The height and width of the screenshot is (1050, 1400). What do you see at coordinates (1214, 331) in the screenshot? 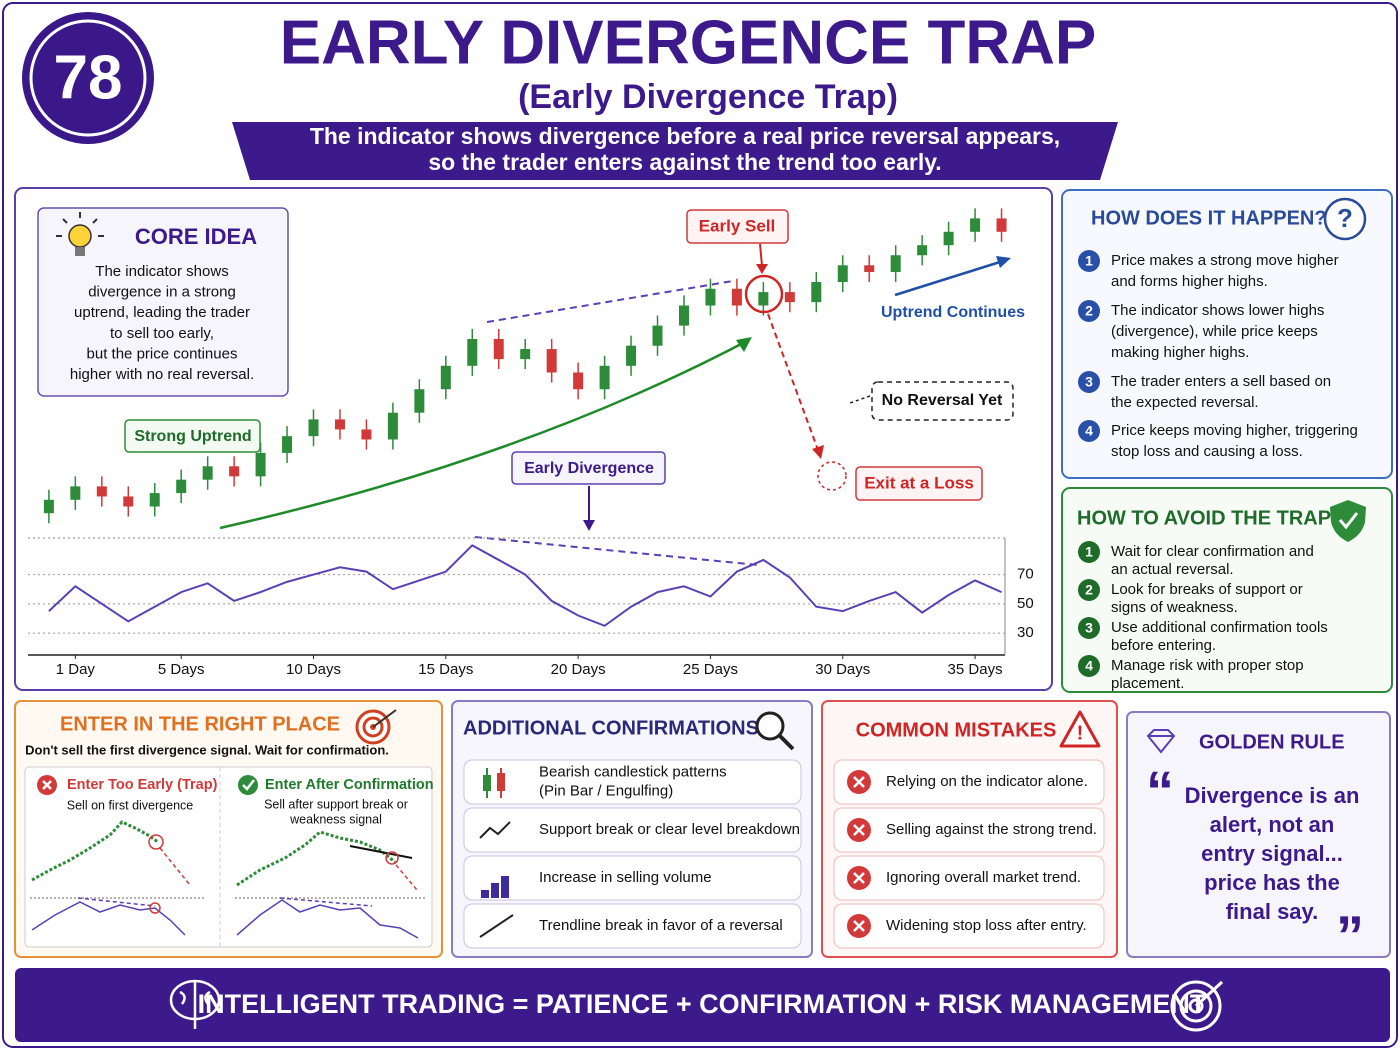
I see `step-line: (divergence), while price keeps` at bounding box center [1214, 331].